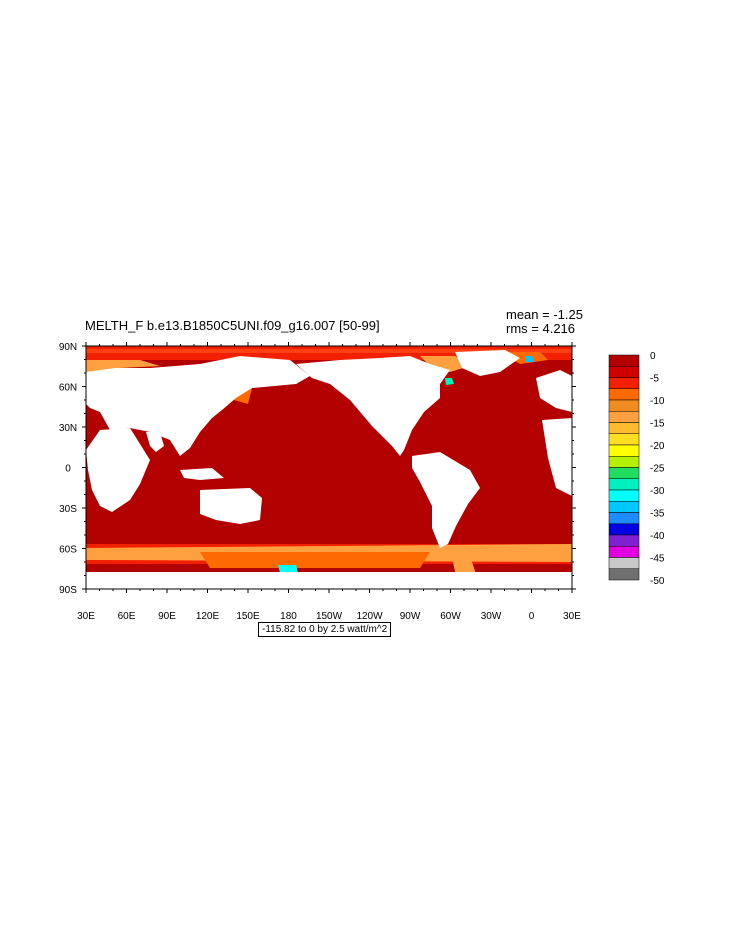 The width and height of the screenshot is (733, 945). What do you see at coordinates (491, 616) in the screenshot?
I see `lon-tick-label: 30W` at bounding box center [491, 616].